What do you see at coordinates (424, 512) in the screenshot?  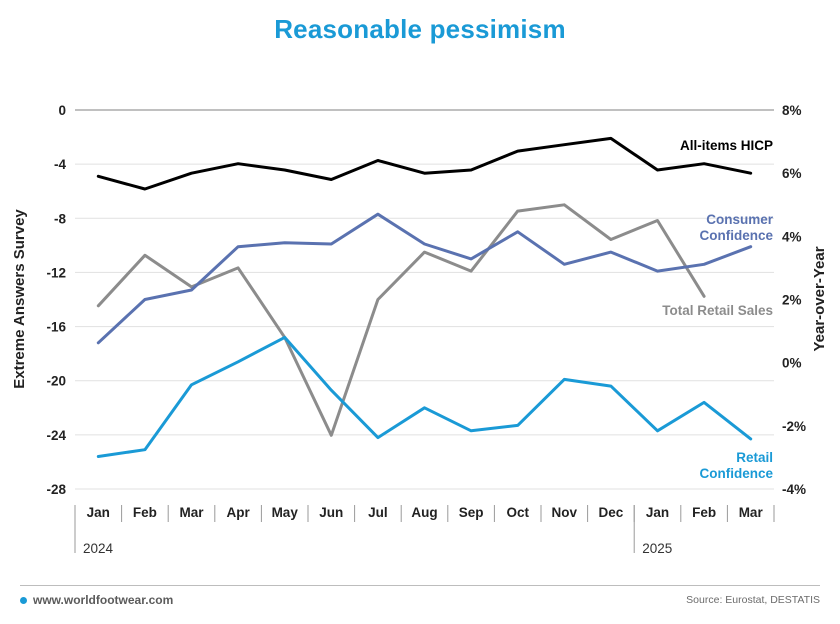 I see `x-tick-label: Aug` at bounding box center [424, 512].